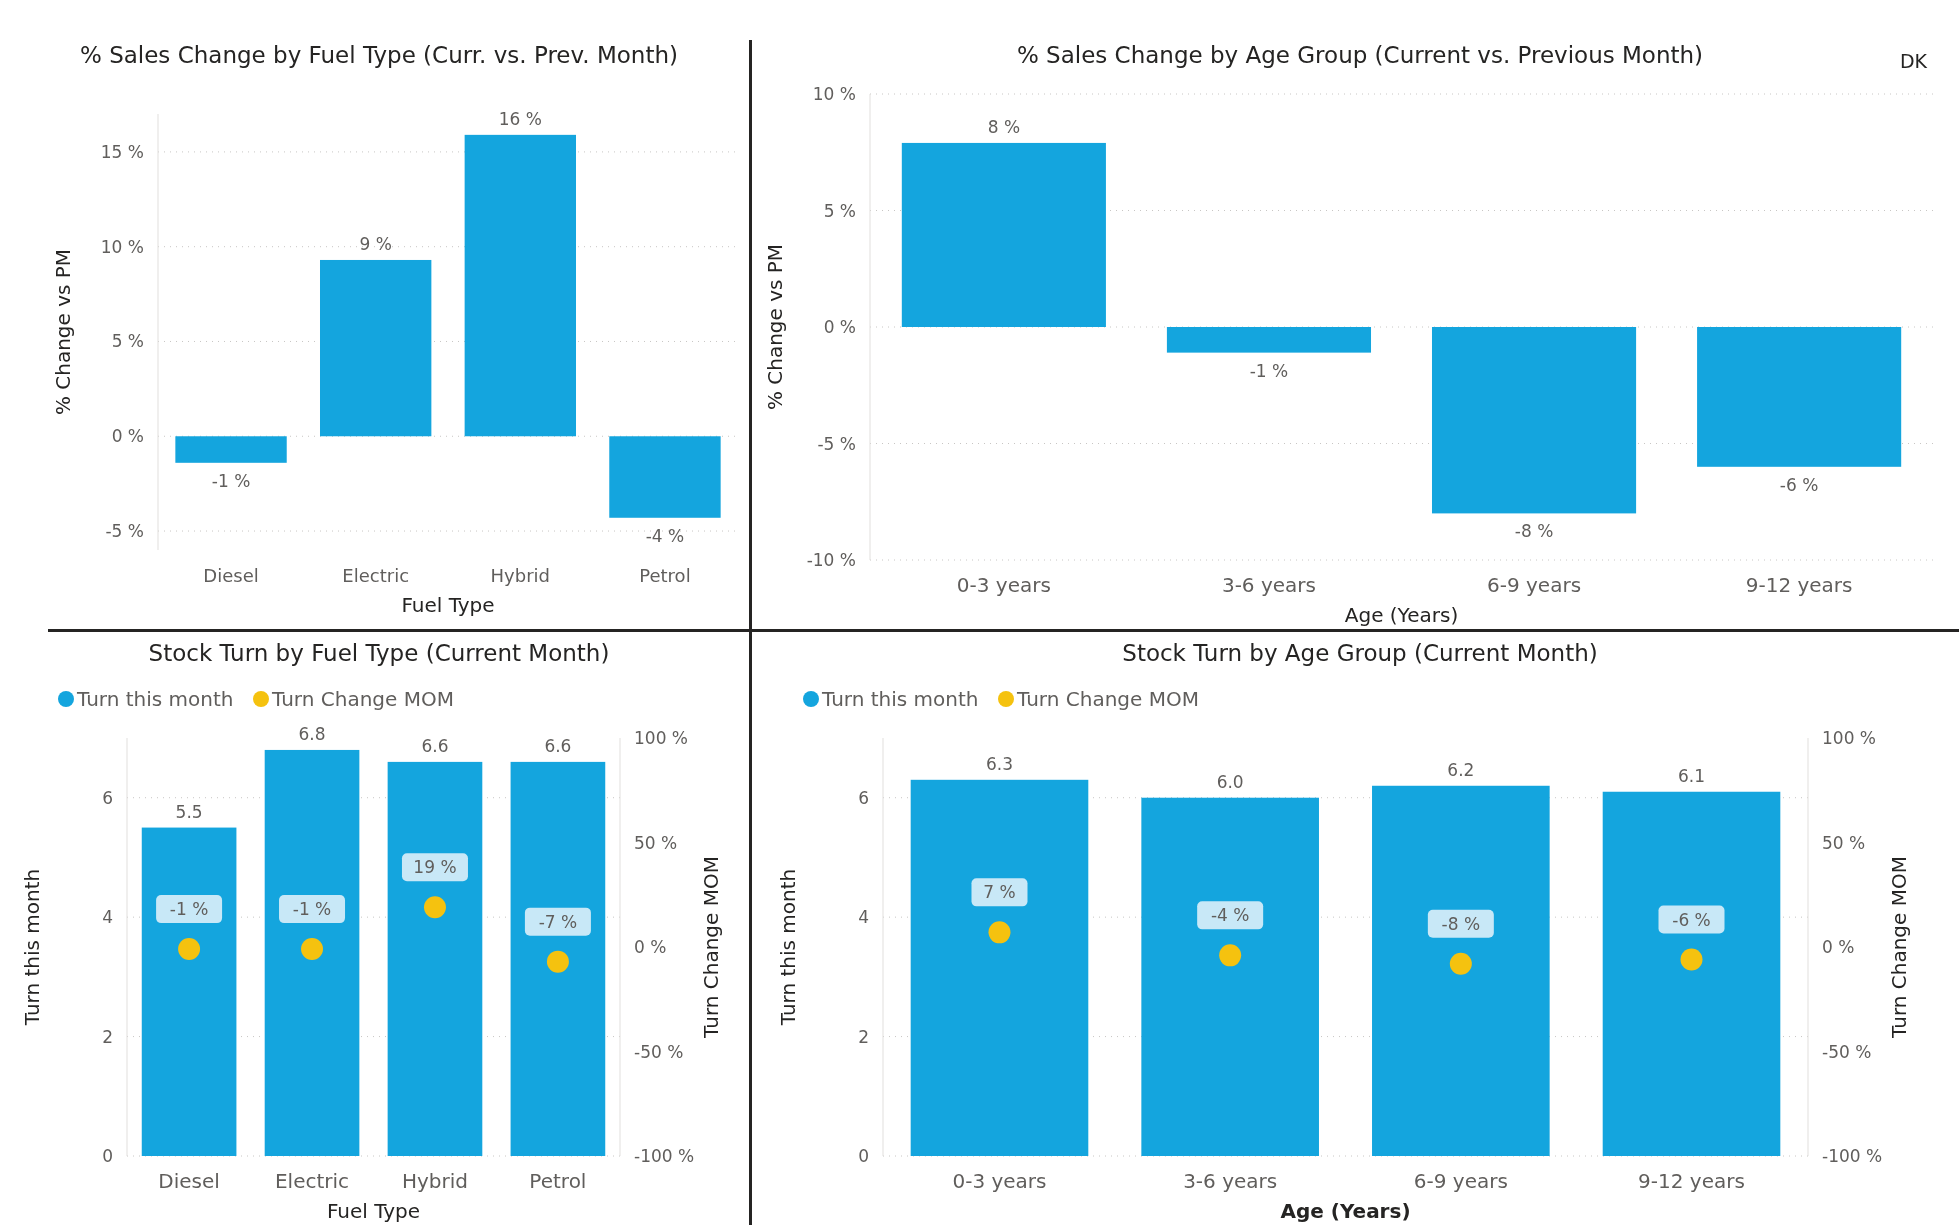  Describe the element at coordinates (1852, 1156) in the screenshot. I see `y2-tick-label: -100 %` at that location.